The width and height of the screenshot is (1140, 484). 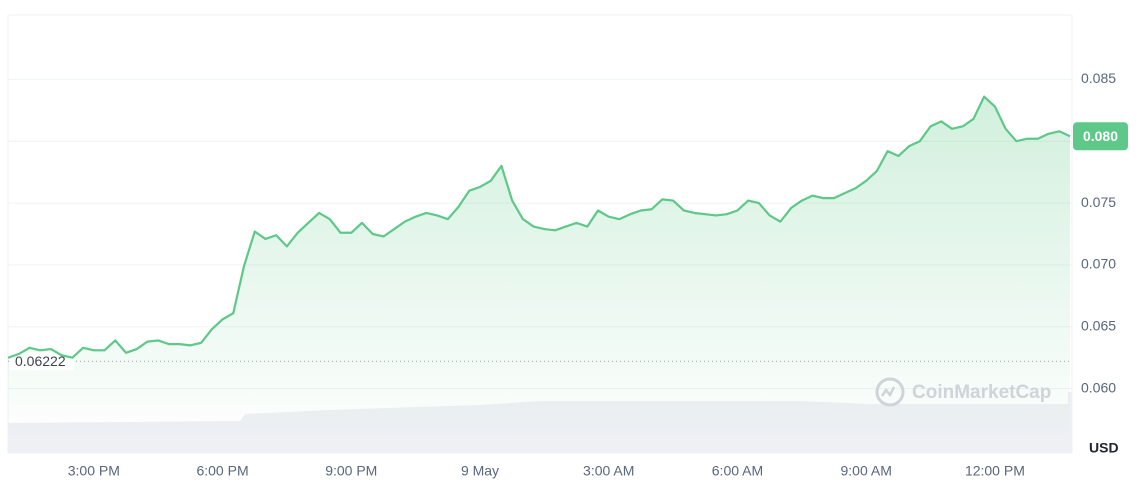 What do you see at coordinates (539, 361) in the screenshot?
I see `reference: 0.06222` at bounding box center [539, 361].